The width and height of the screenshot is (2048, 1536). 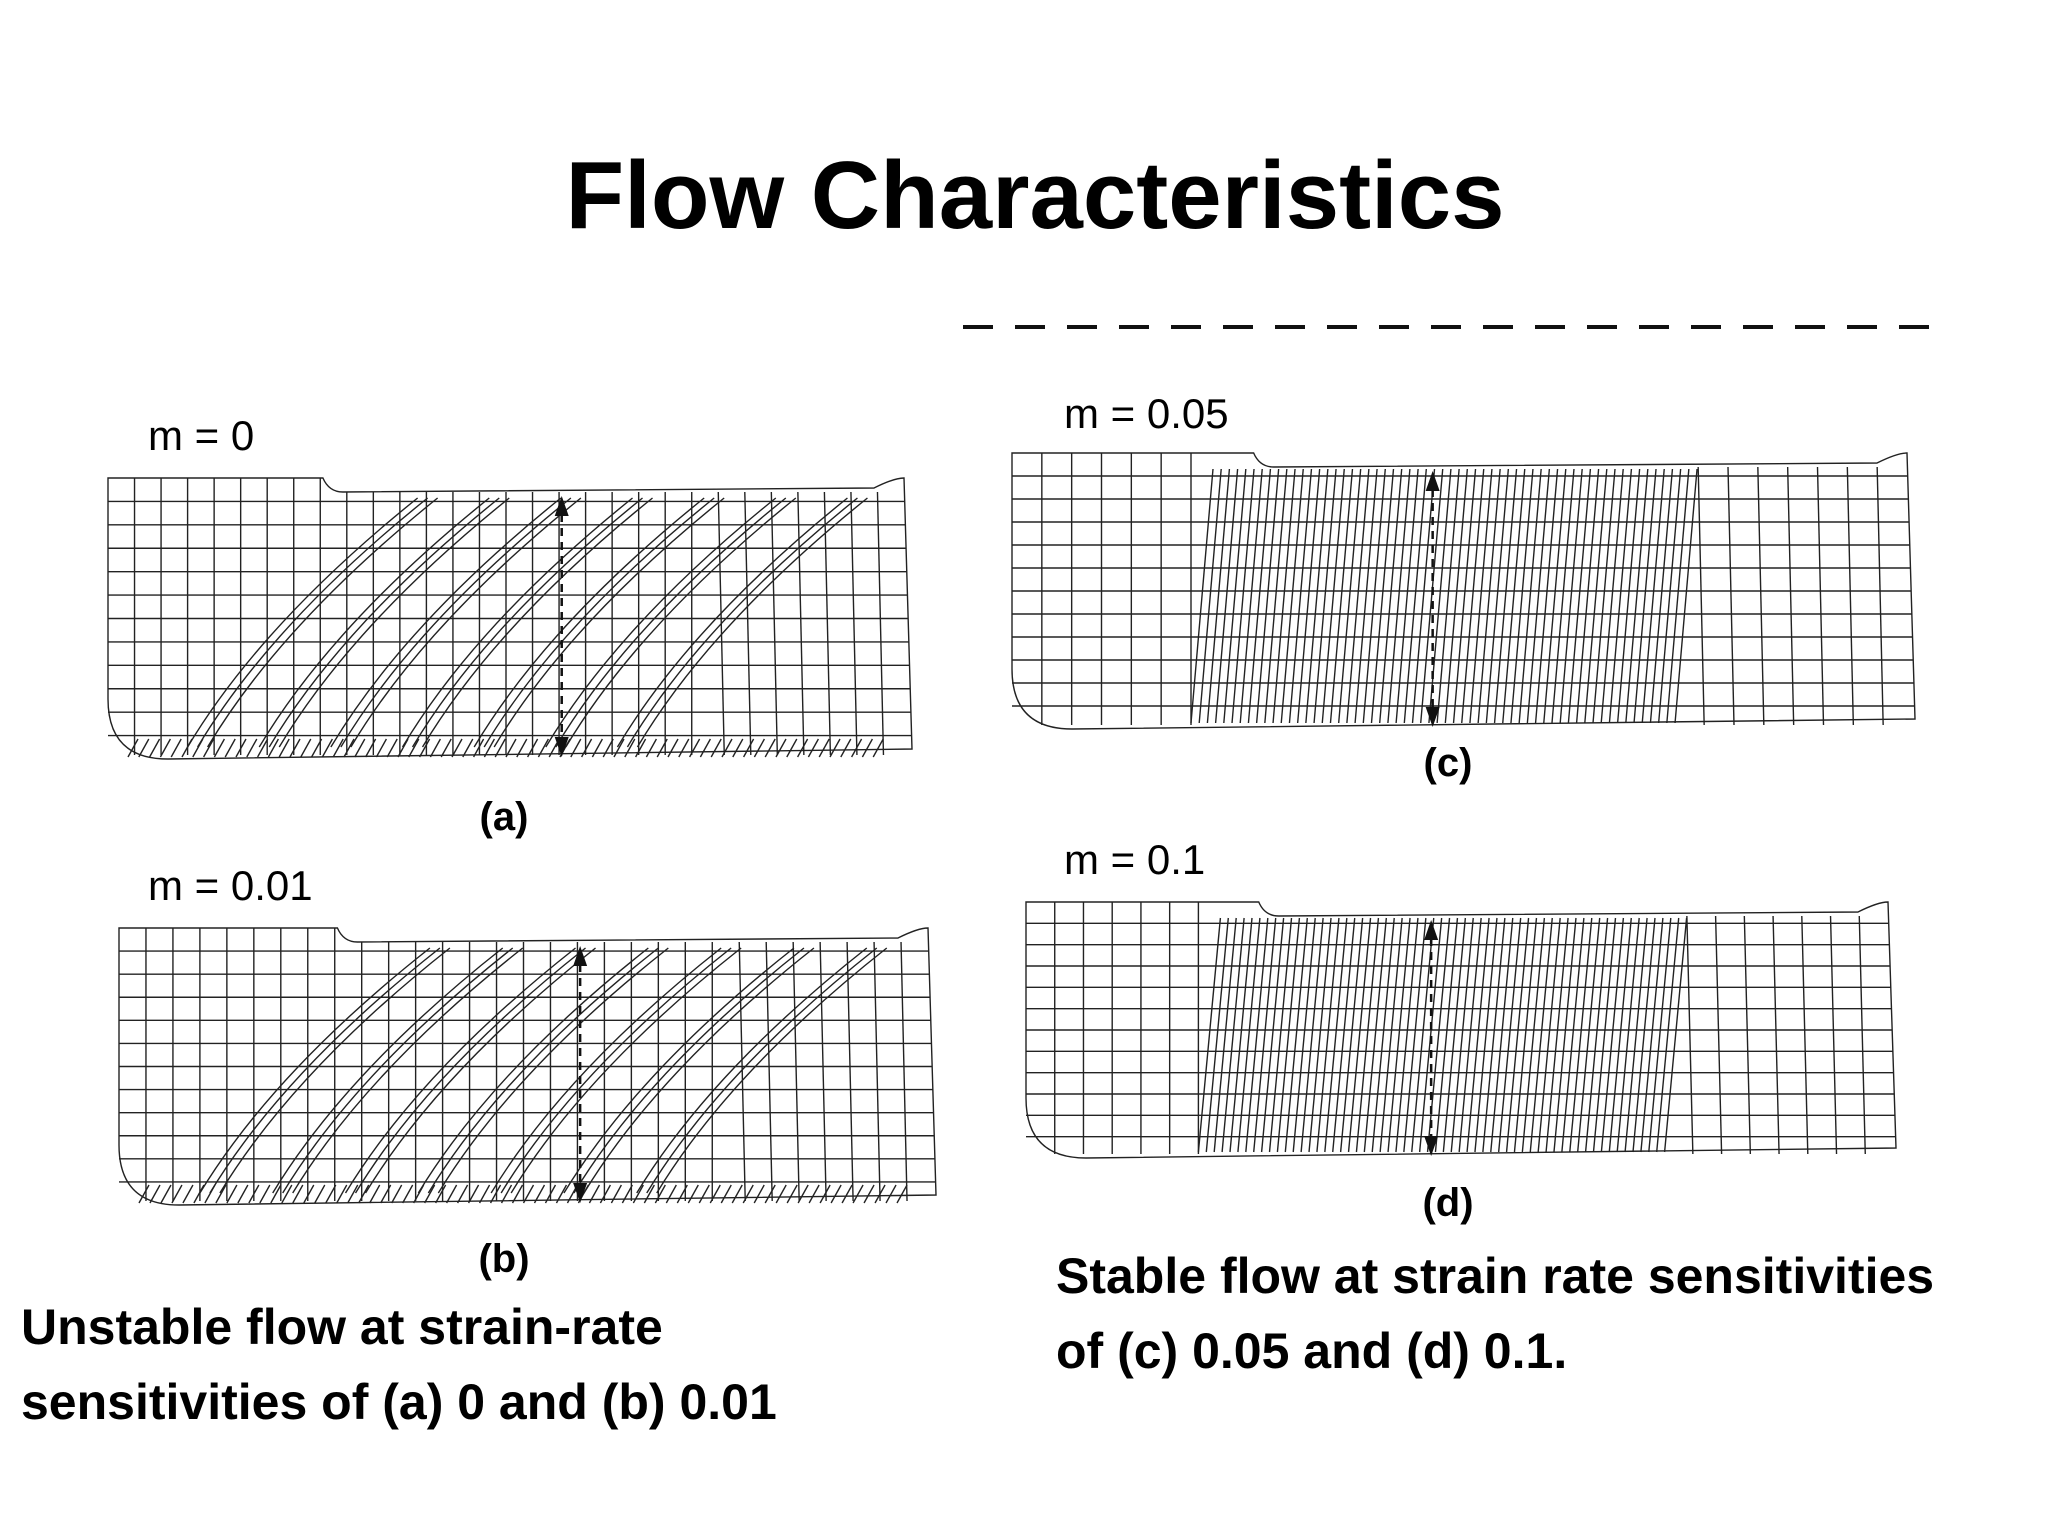 What do you see at coordinates (342, 1327) in the screenshot?
I see `caption-line: Unstable flow at strain-rate` at bounding box center [342, 1327].